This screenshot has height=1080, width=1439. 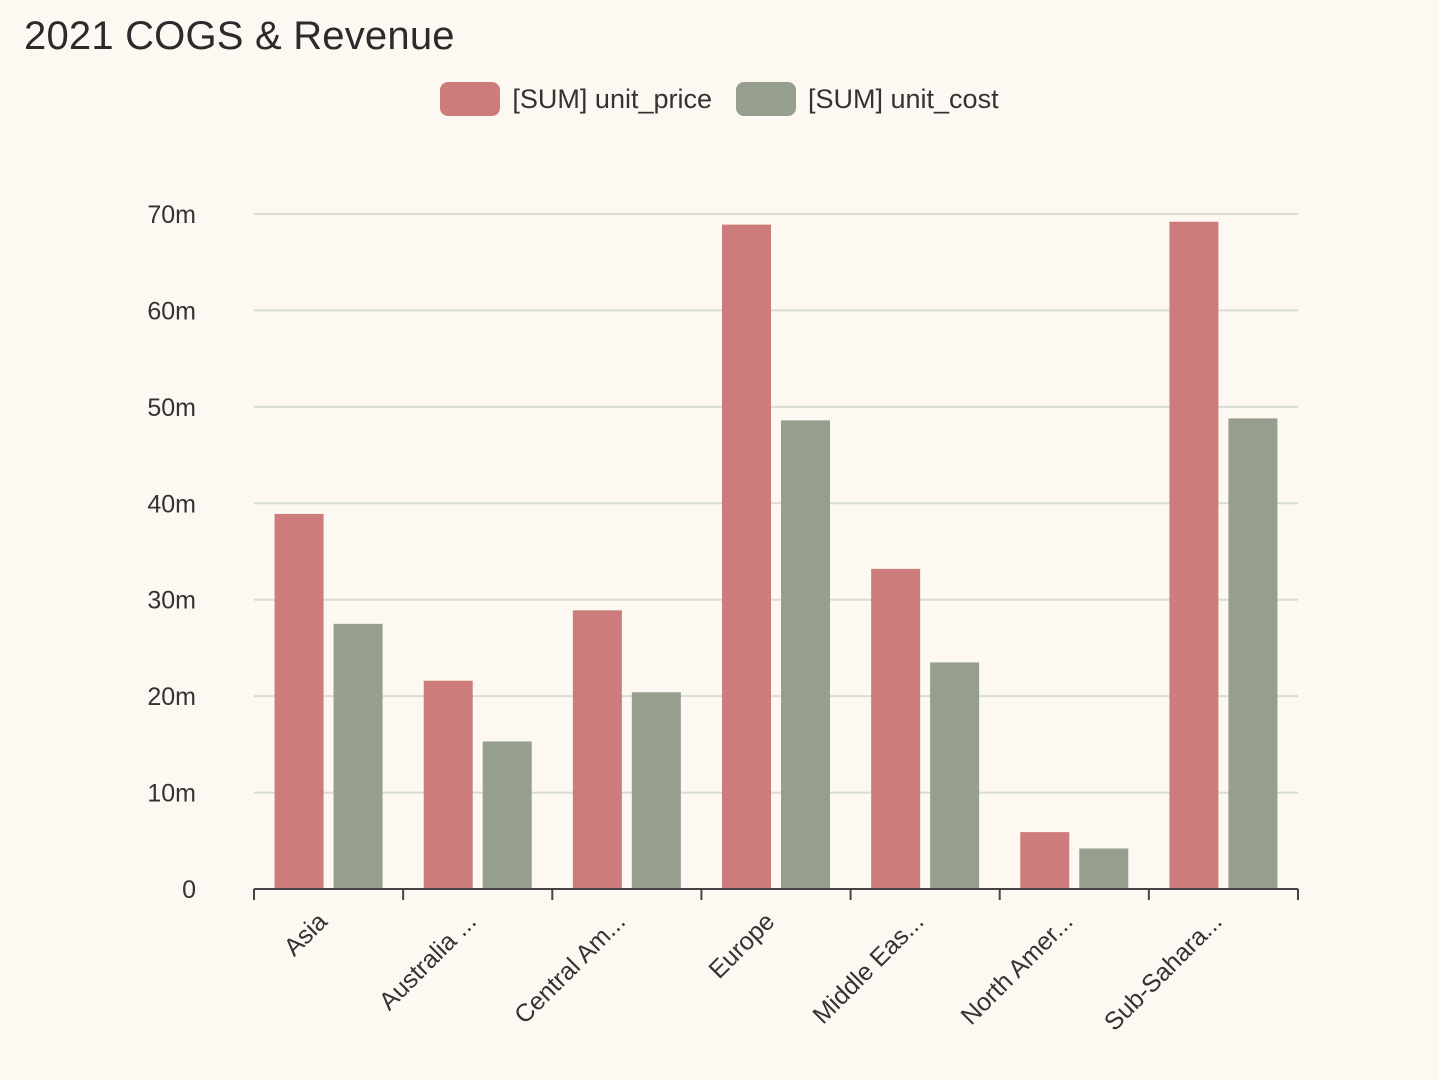 I want to click on y-tick-label: 70m, so click(x=171, y=215).